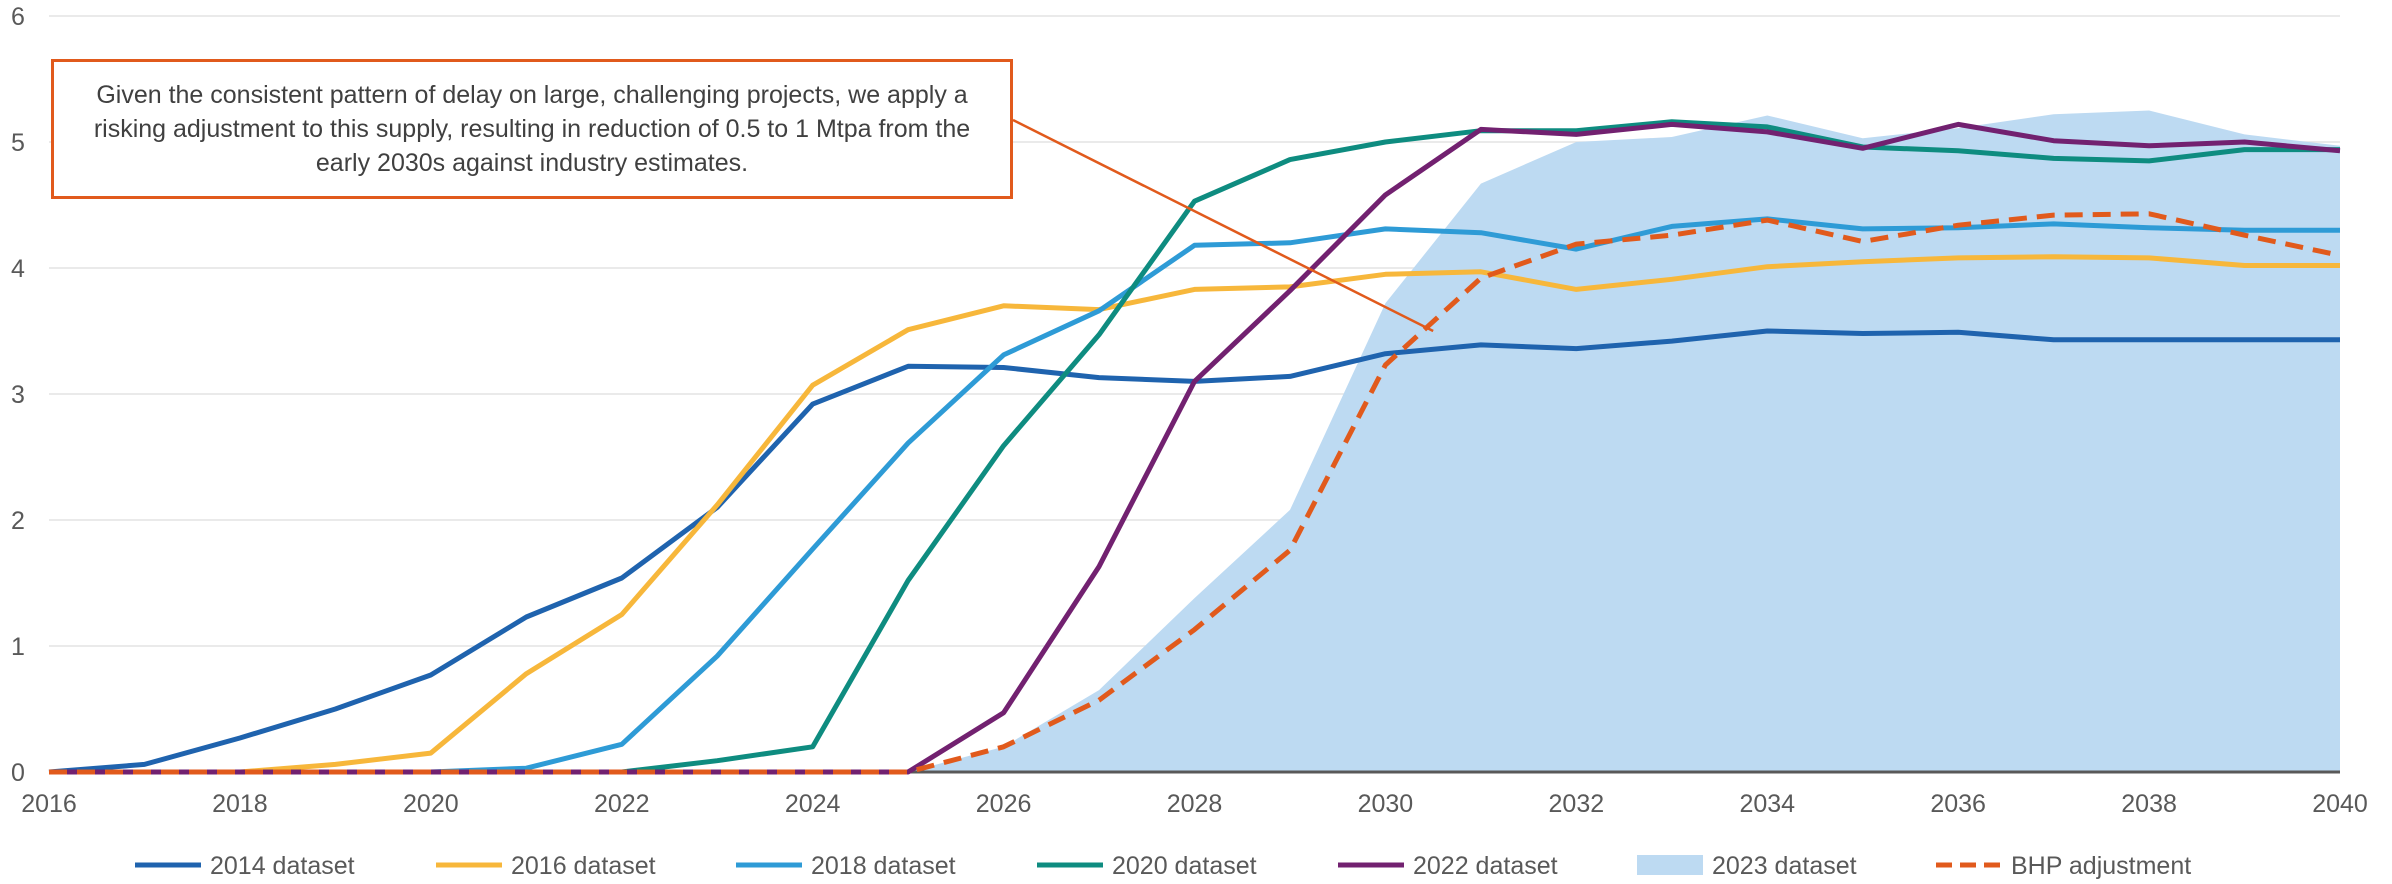 This screenshot has height=884, width=2392. I want to click on annotation-pointer, so click(1223, 225).